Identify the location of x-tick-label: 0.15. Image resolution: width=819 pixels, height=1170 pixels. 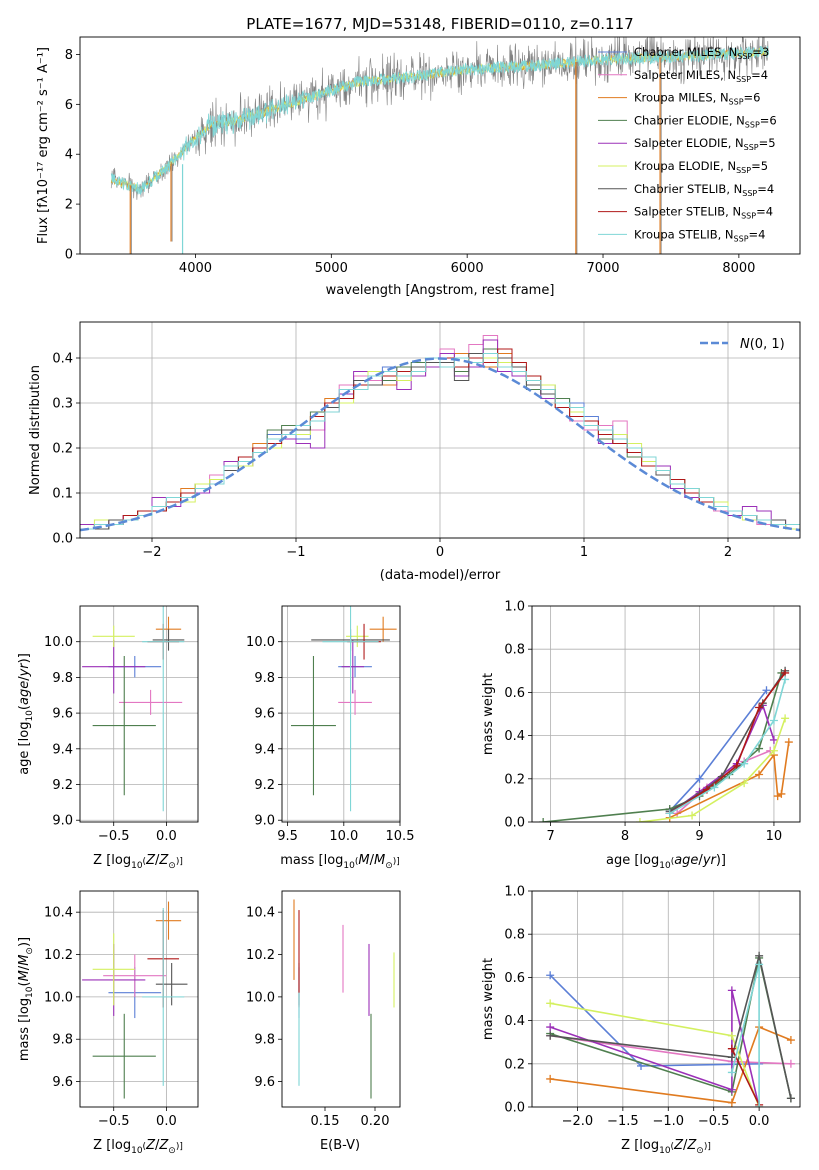
(325, 1121).